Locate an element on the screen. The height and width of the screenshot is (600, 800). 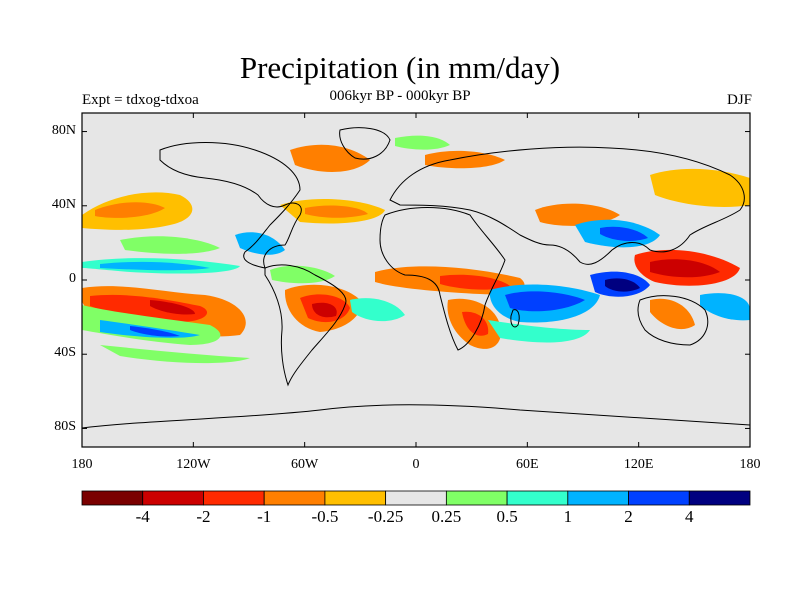
australia-coast is located at coordinates (673, 320).